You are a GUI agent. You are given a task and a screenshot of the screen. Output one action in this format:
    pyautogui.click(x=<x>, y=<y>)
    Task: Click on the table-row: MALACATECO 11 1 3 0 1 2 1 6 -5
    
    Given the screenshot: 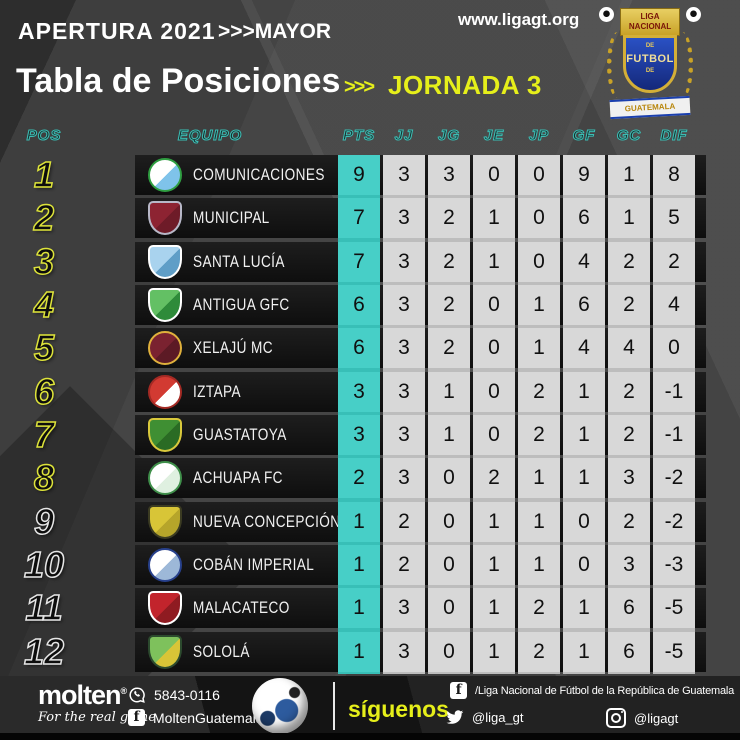 What is the action you would take?
    pyautogui.click(x=370, y=609)
    